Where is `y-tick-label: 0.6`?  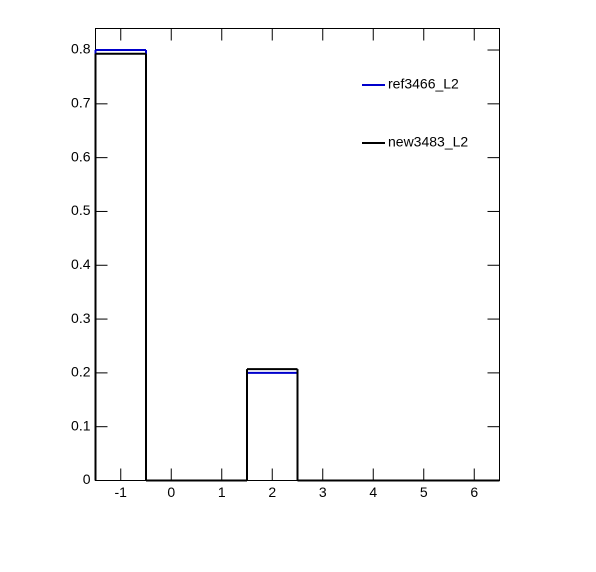
y-tick-label: 0.6 is located at coordinates (81, 156).